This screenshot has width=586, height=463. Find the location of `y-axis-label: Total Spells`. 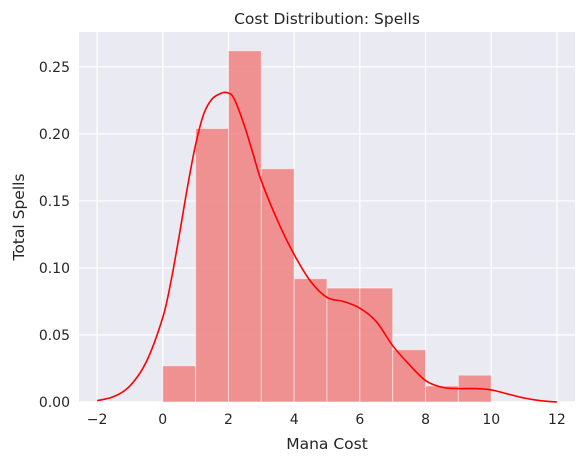

y-axis-label: Total Spells is located at coordinates (19, 217).